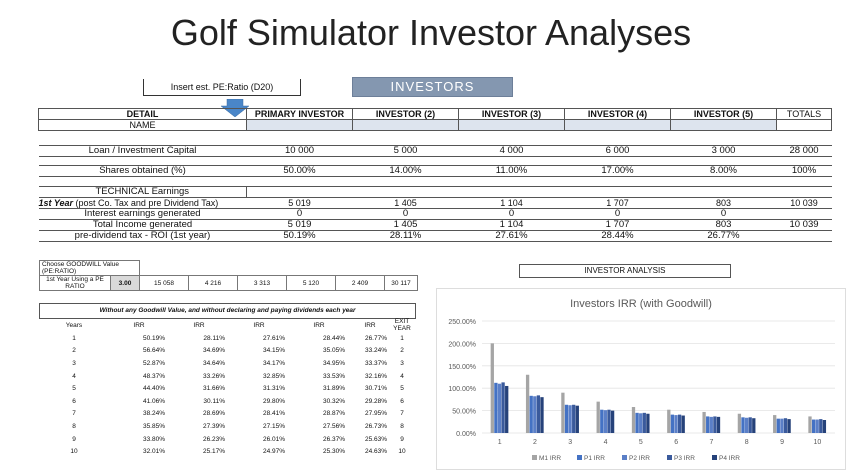 The width and height of the screenshot is (862, 474). What do you see at coordinates (142, 225) in the screenshot?
I see `total-income-label: Total Income generated` at bounding box center [142, 225].